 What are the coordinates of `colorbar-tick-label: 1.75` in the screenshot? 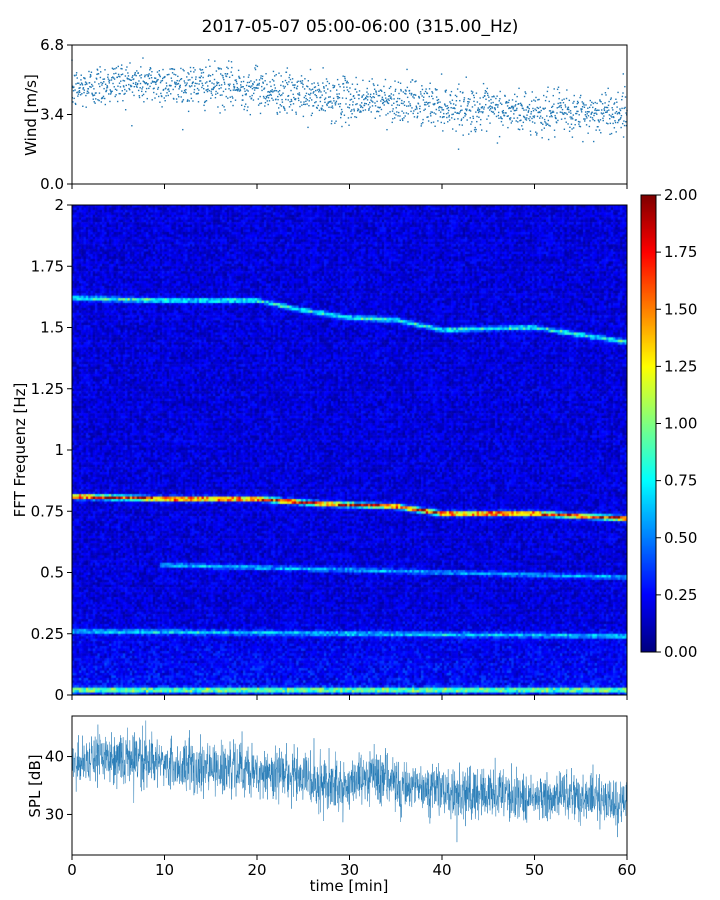 It's located at (680, 252).